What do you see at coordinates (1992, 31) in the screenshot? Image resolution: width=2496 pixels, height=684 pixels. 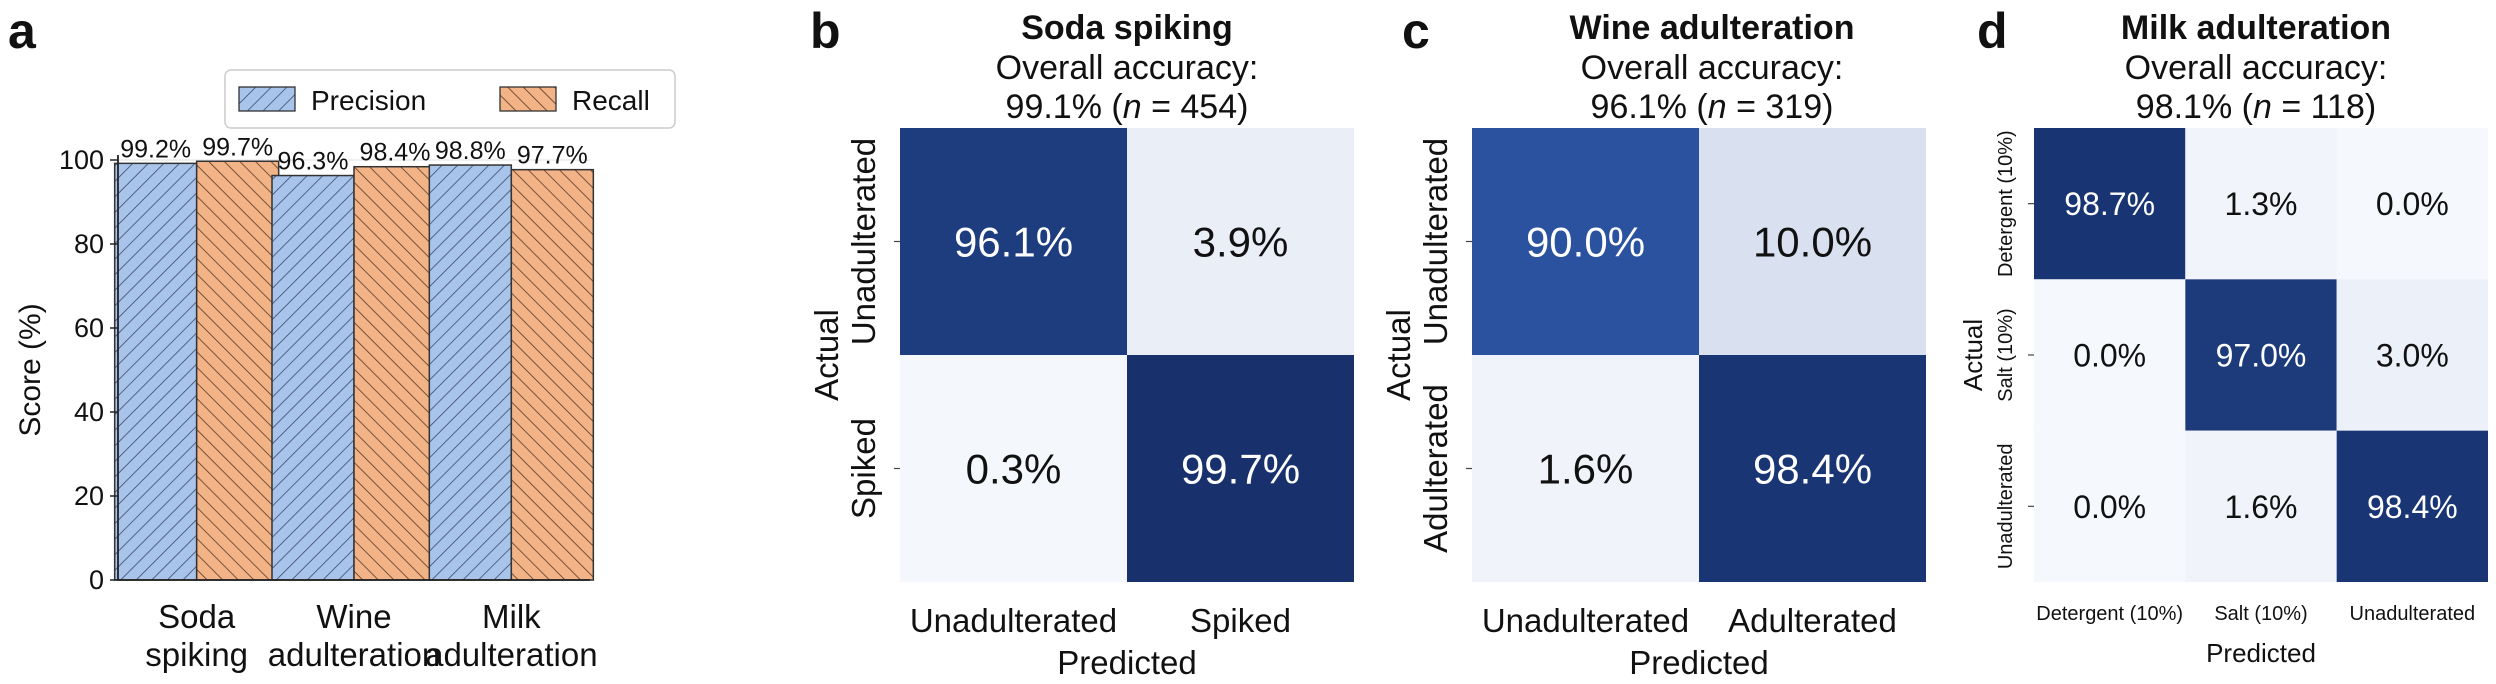 I see `panel-letter-d: d` at bounding box center [1992, 31].